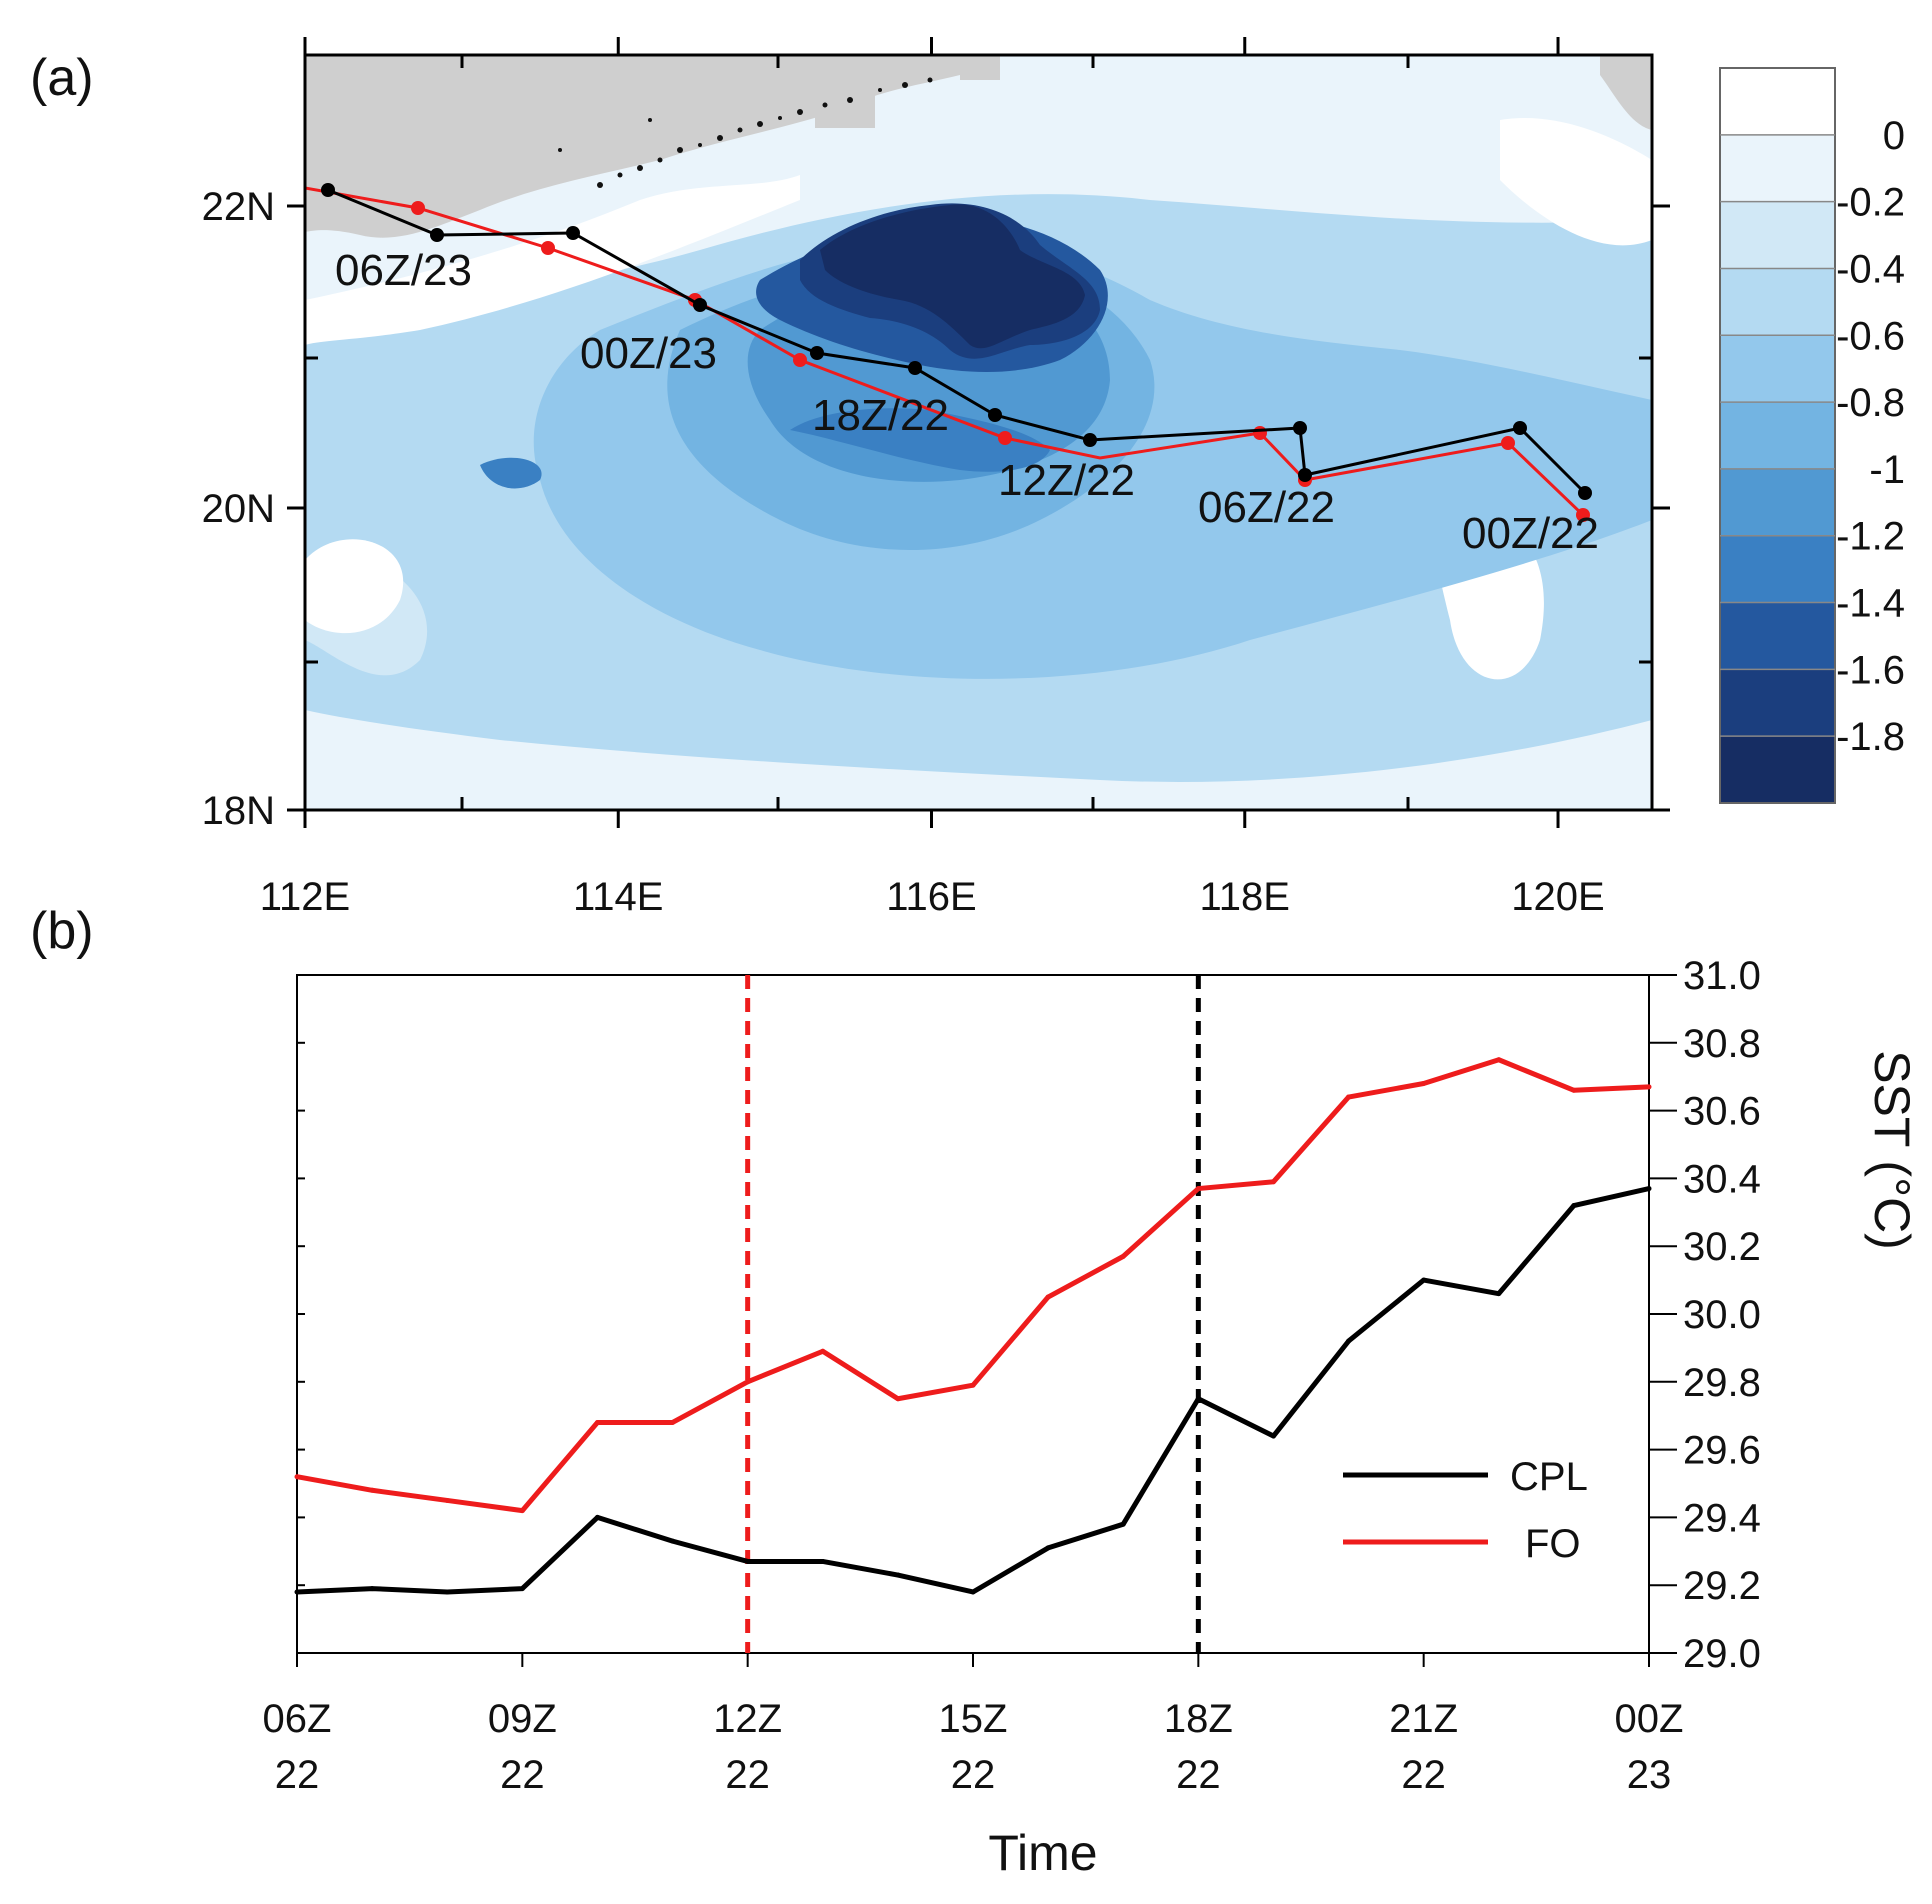 The height and width of the screenshot is (1904, 1932). Describe the element at coordinates (1722, 1044) in the screenshot. I see `y-tick-label: 30.8` at that location.